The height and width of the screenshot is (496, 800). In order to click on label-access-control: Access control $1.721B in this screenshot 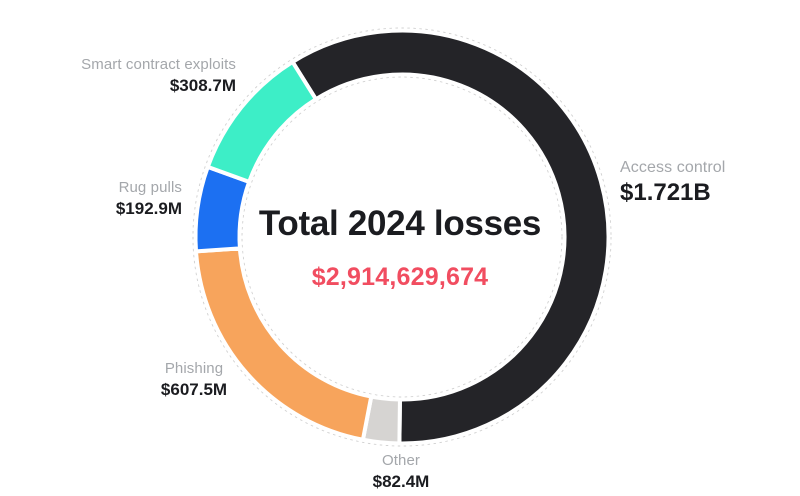, I will do `click(705, 182)`.